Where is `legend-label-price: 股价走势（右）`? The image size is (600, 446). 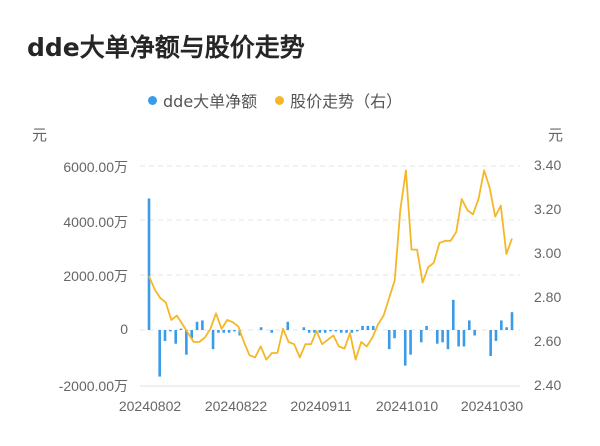 legend-label-price: 股价走势（右） is located at coordinates (346, 101).